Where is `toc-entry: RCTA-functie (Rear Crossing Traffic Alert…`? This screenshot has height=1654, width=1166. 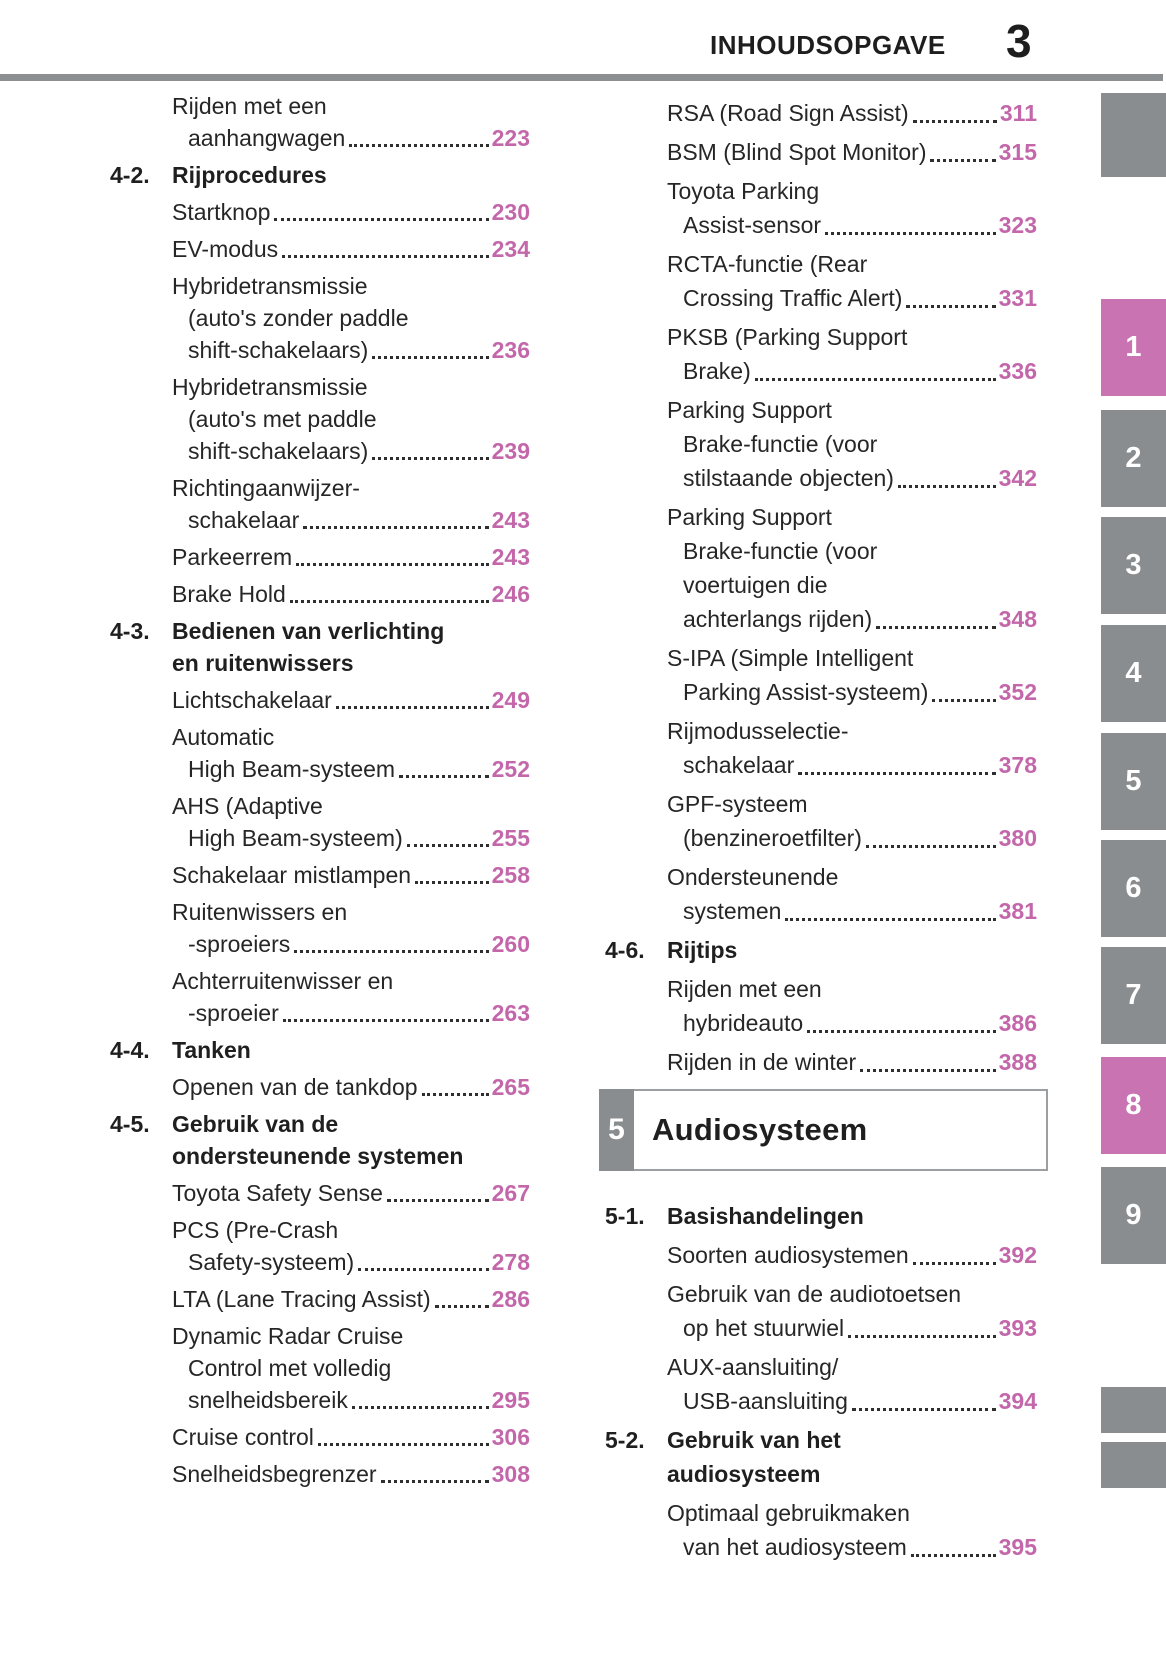 toc-entry: RCTA-functie (Rear Crossing Traffic Alert… is located at coordinates (821, 281).